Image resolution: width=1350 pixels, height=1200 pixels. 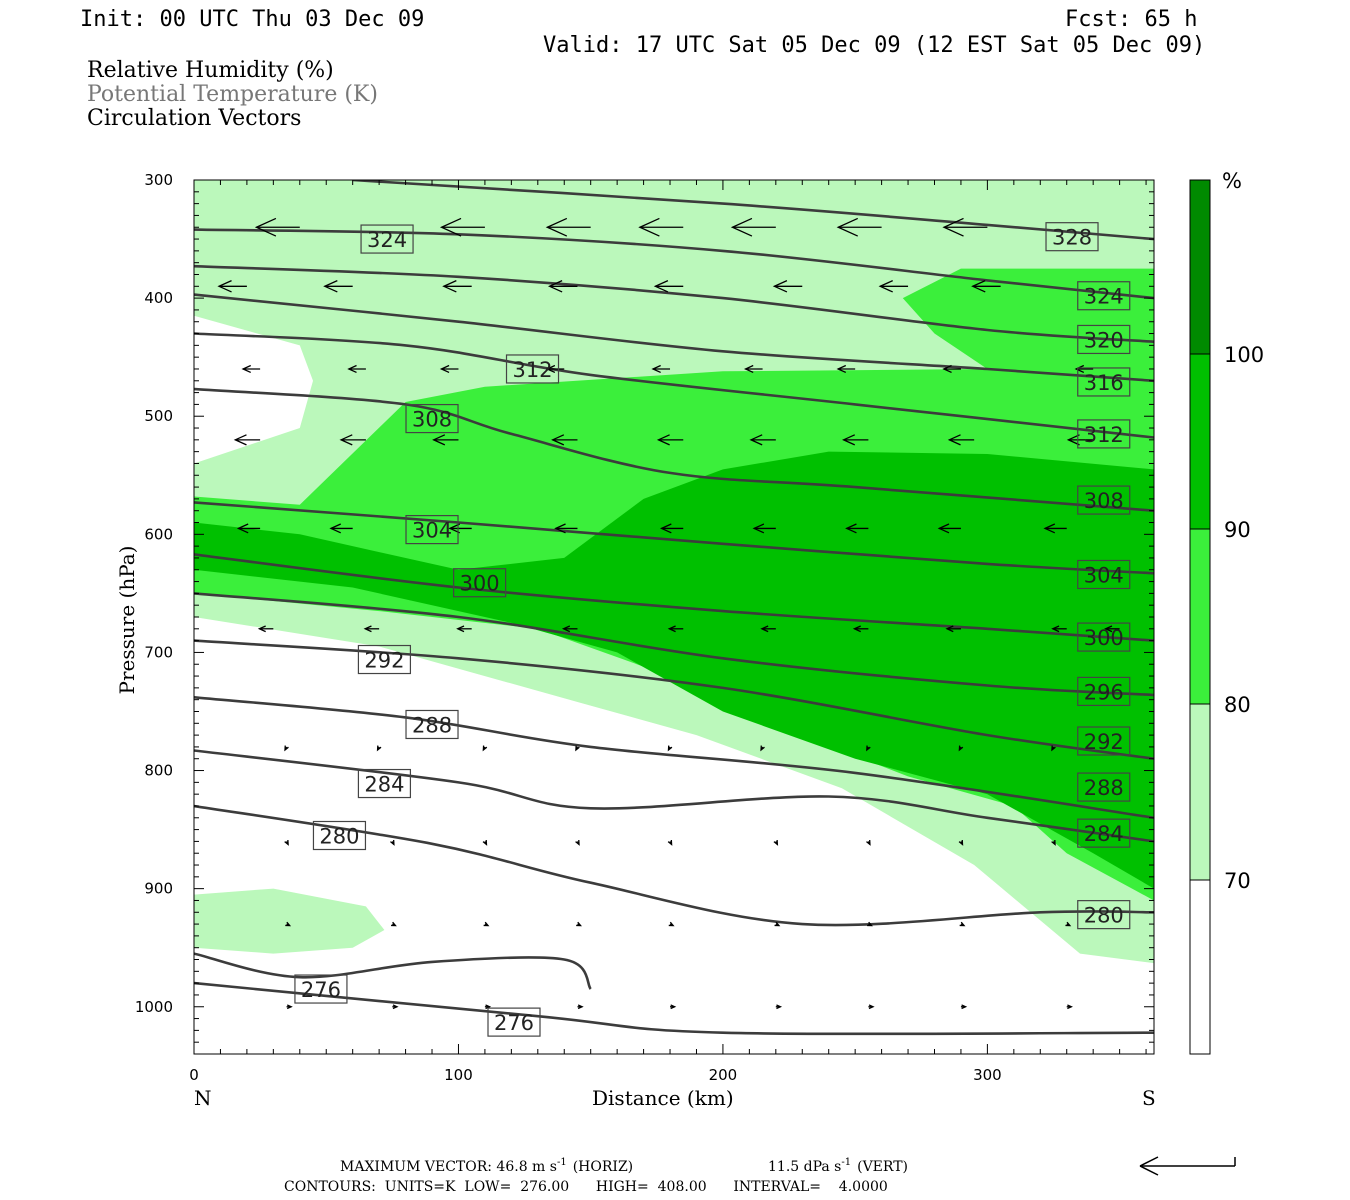 What do you see at coordinates (252, 19) in the screenshot?
I see `init-time: Init: 00 UTC Thu 03 Dec 09` at bounding box center [252, 19].